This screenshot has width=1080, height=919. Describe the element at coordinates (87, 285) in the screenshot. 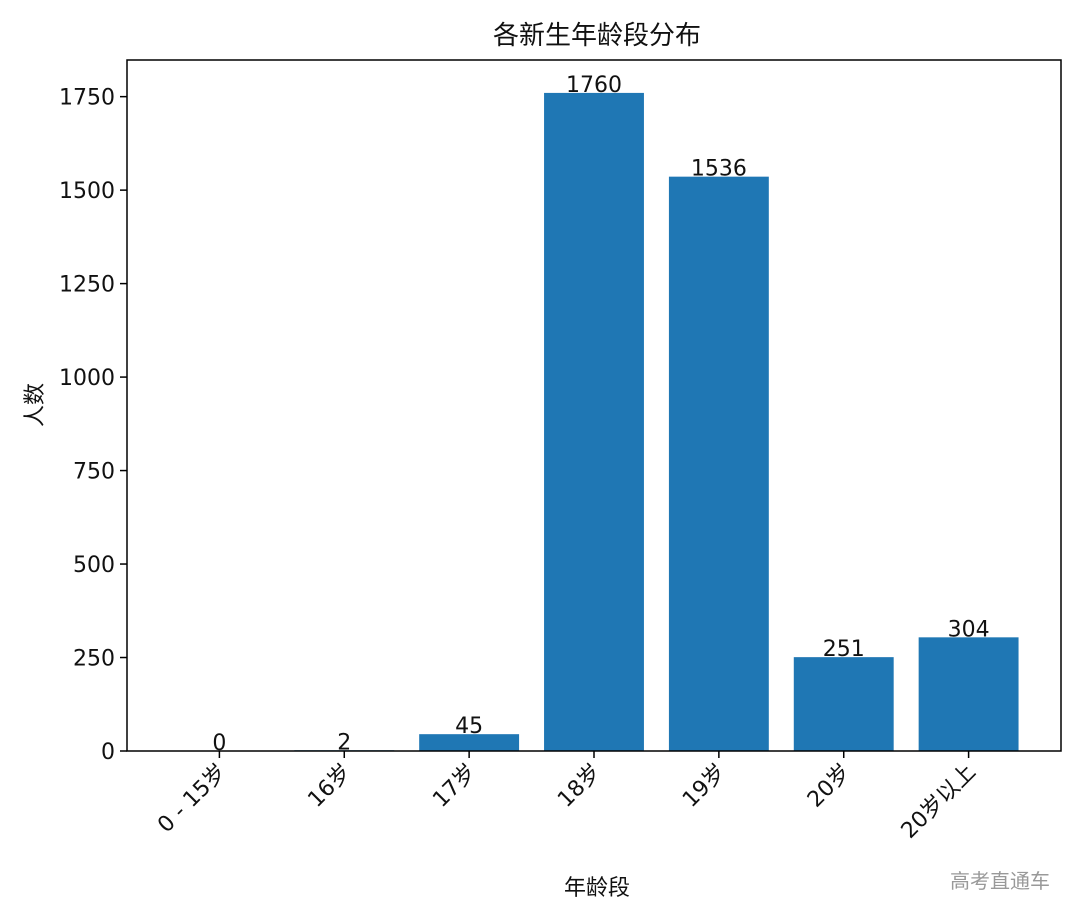

I see `y-tick-label: 1250` at that location.